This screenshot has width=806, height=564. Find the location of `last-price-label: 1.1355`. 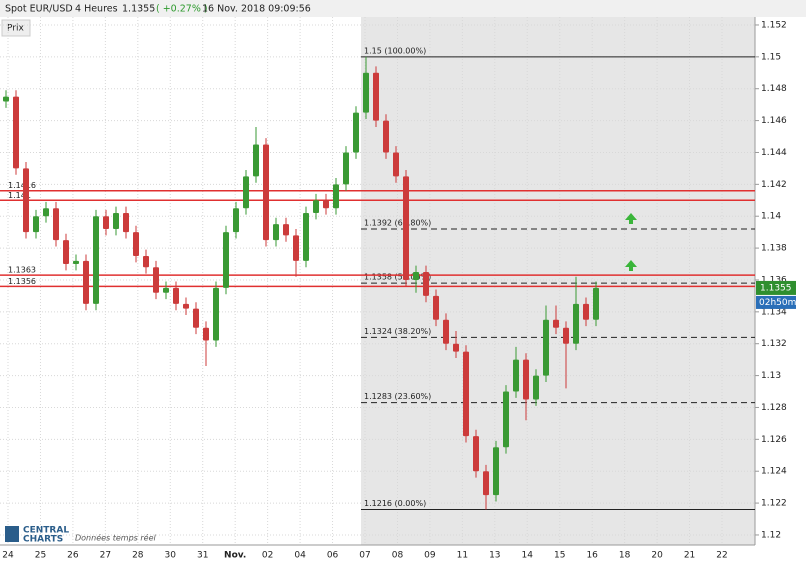

last-price-label: 1.1355 is located at coordinates (776, 288).